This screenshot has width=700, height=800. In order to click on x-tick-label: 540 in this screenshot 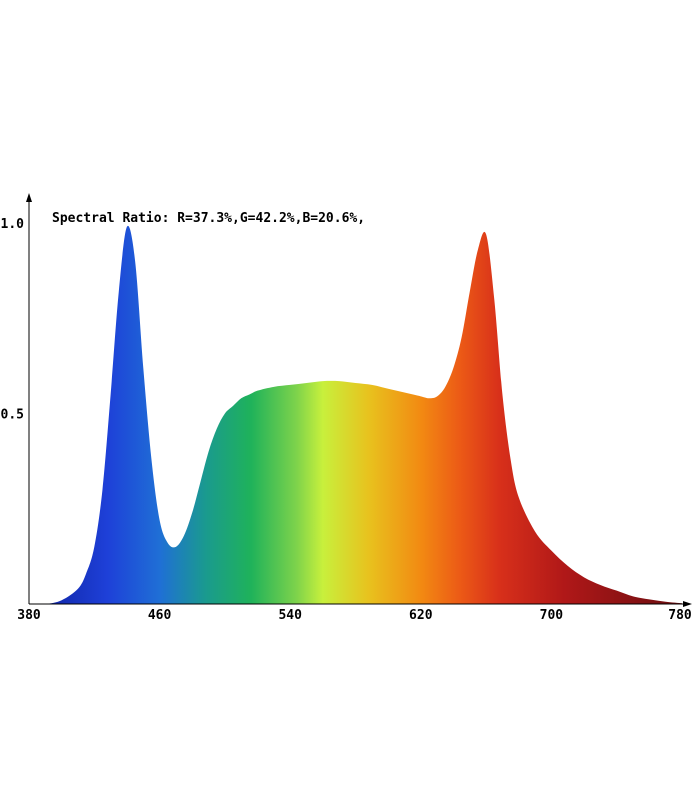, I will do `click(290, 615)`.